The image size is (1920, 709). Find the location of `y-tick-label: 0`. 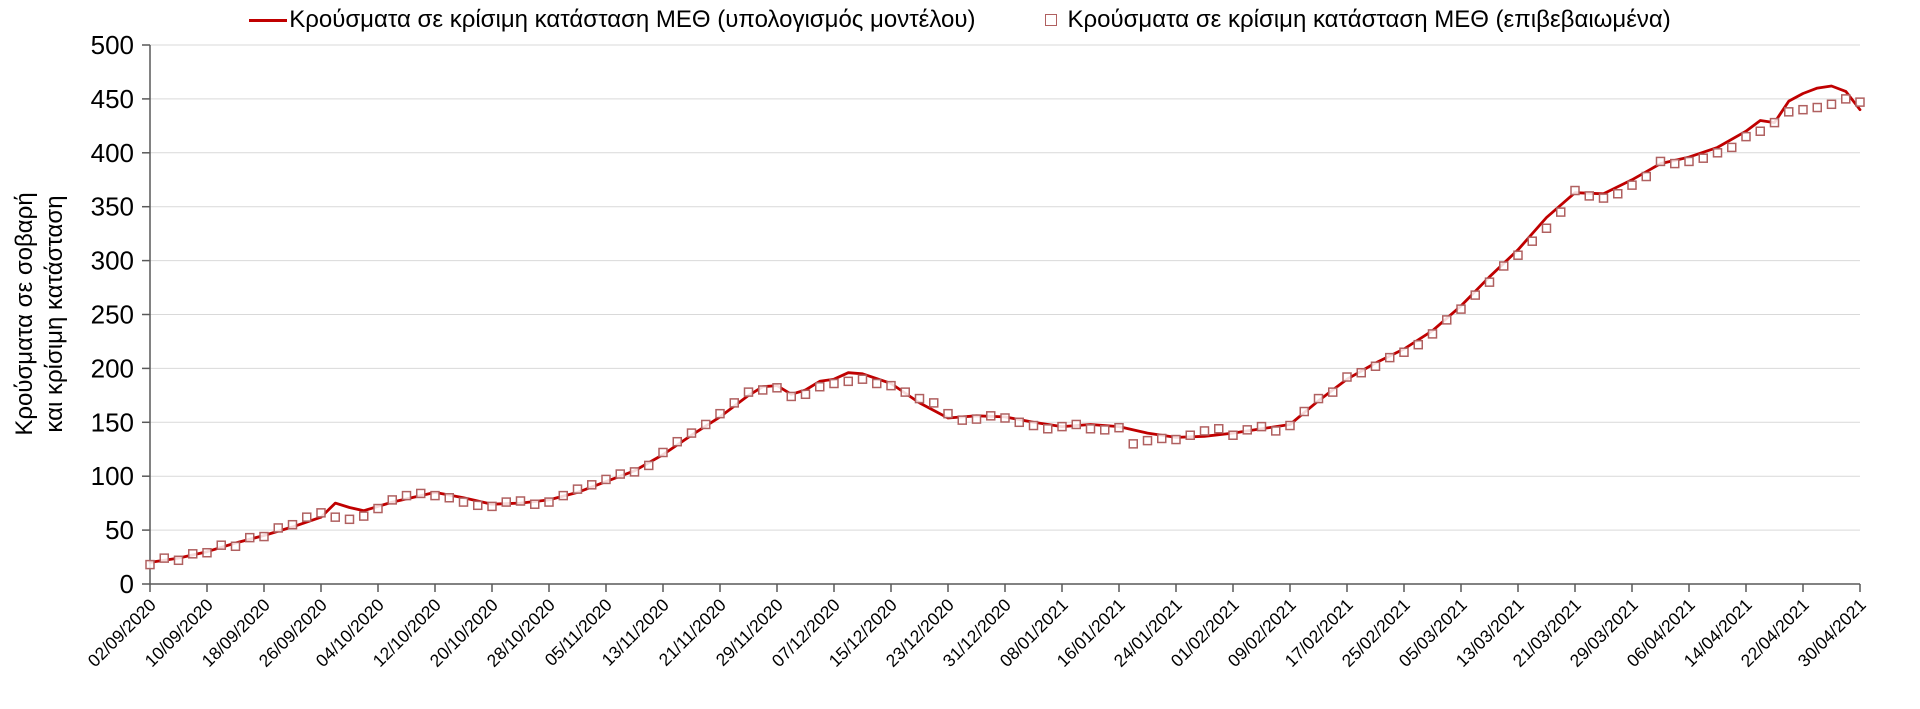

y-tick-label: 0 is located at coordinates (127, 584).